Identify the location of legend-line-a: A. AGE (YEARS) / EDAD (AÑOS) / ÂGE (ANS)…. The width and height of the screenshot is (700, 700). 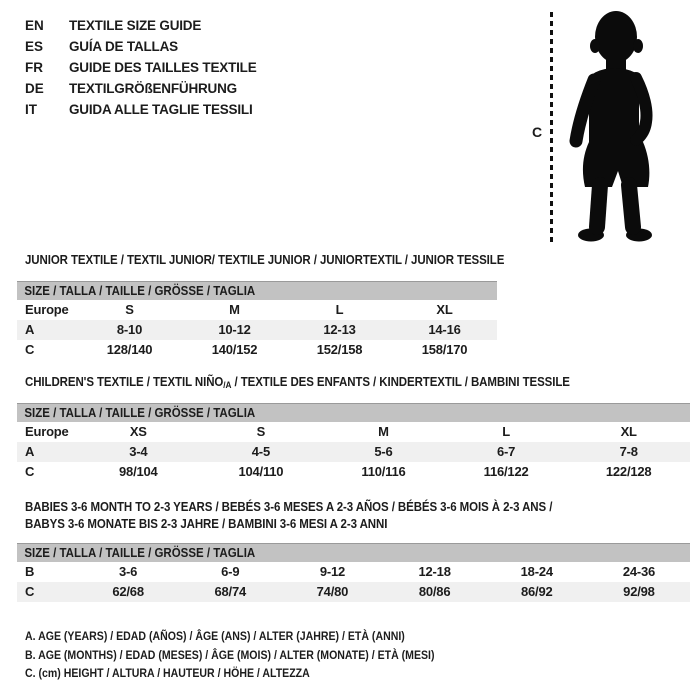
(215, 636).